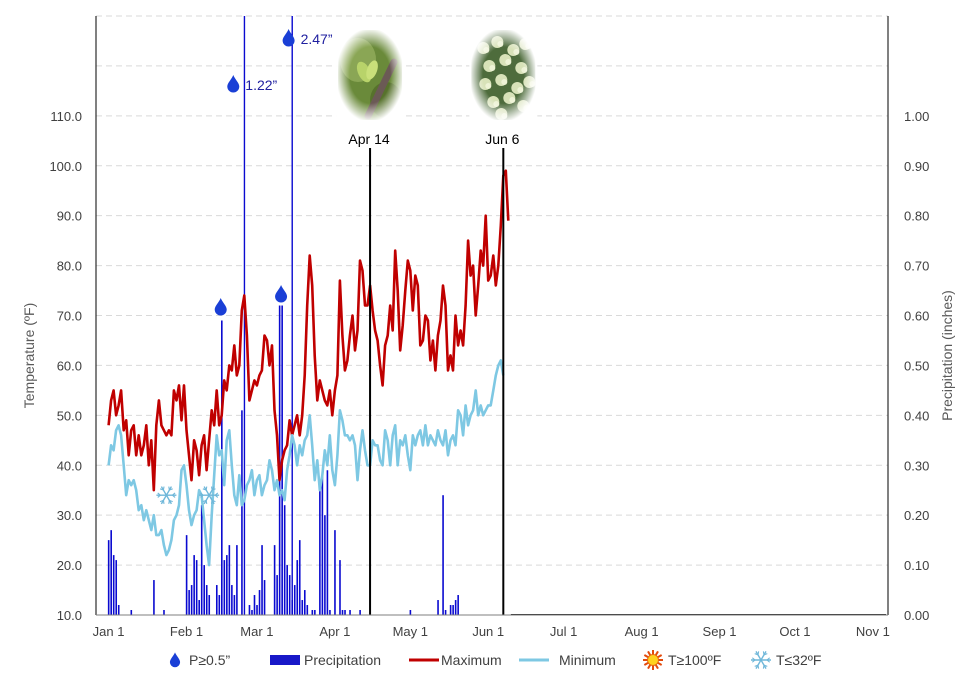 The image size is (974, 697). What do you see at coordinates (916, 615) in the screenshot?
I see `y-right-tick-label: 0.00` at bounding box center [916, 615].